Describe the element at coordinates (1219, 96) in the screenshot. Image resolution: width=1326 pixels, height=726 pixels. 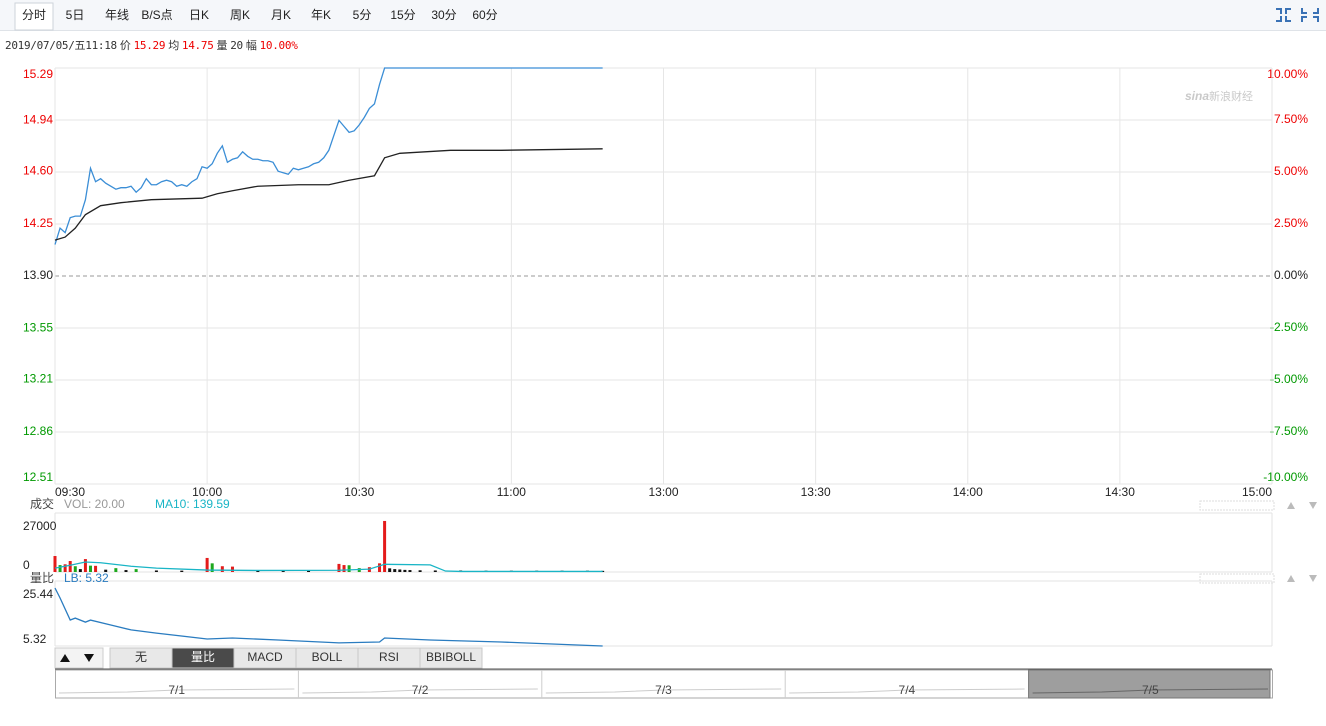
I see `watermark: sina新浪财经` at that location.